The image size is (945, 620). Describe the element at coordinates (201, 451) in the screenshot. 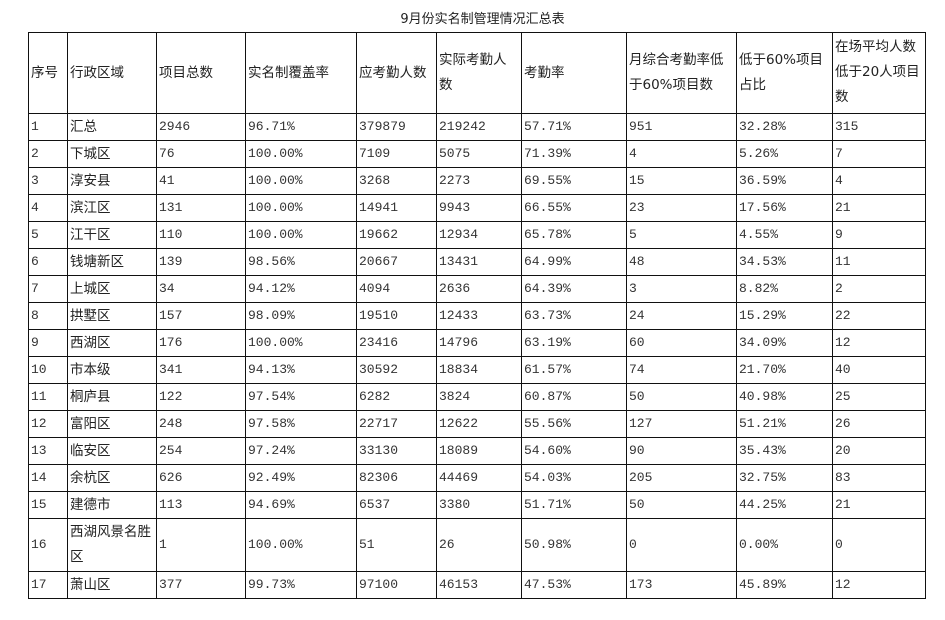

I see `cell-project-total: 254` at that location.